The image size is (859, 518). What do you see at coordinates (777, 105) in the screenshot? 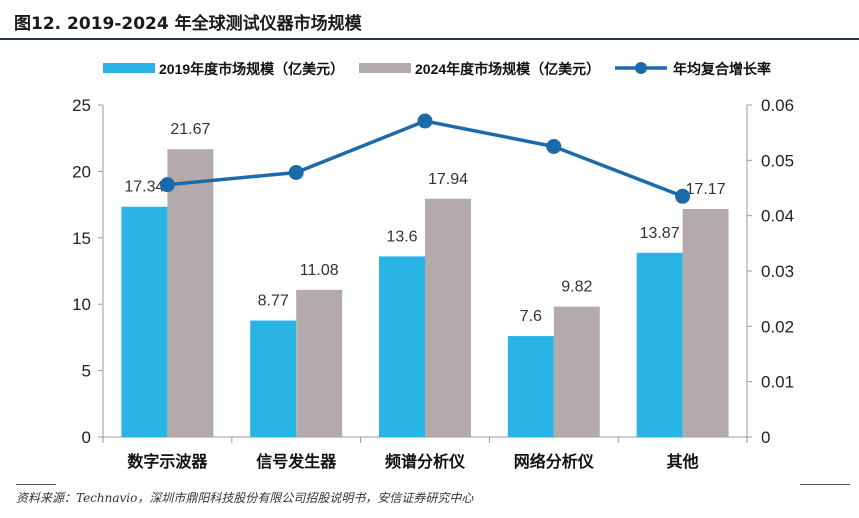
I see `y-right-tick-label: 0.06` at bounding box center [777, 105].